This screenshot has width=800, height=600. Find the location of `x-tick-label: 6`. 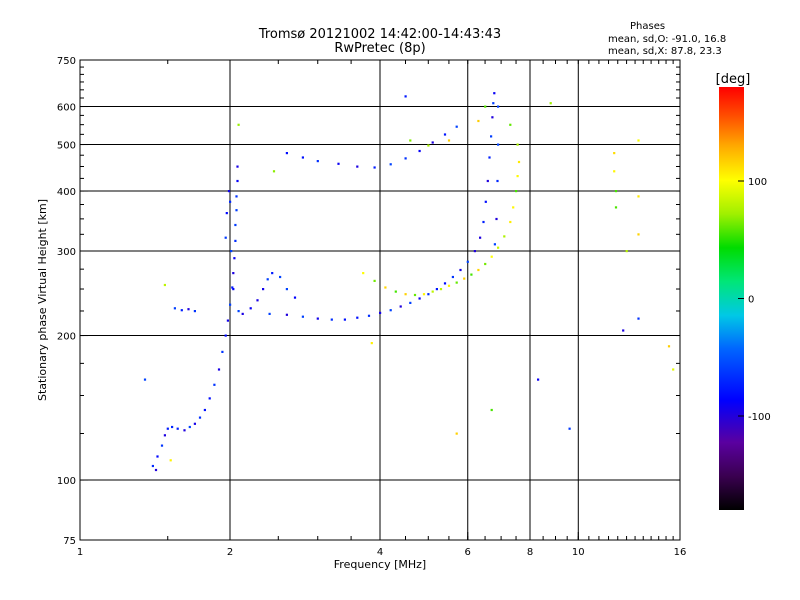

x-tick-label: 6 is located at coordinates (468, 552).